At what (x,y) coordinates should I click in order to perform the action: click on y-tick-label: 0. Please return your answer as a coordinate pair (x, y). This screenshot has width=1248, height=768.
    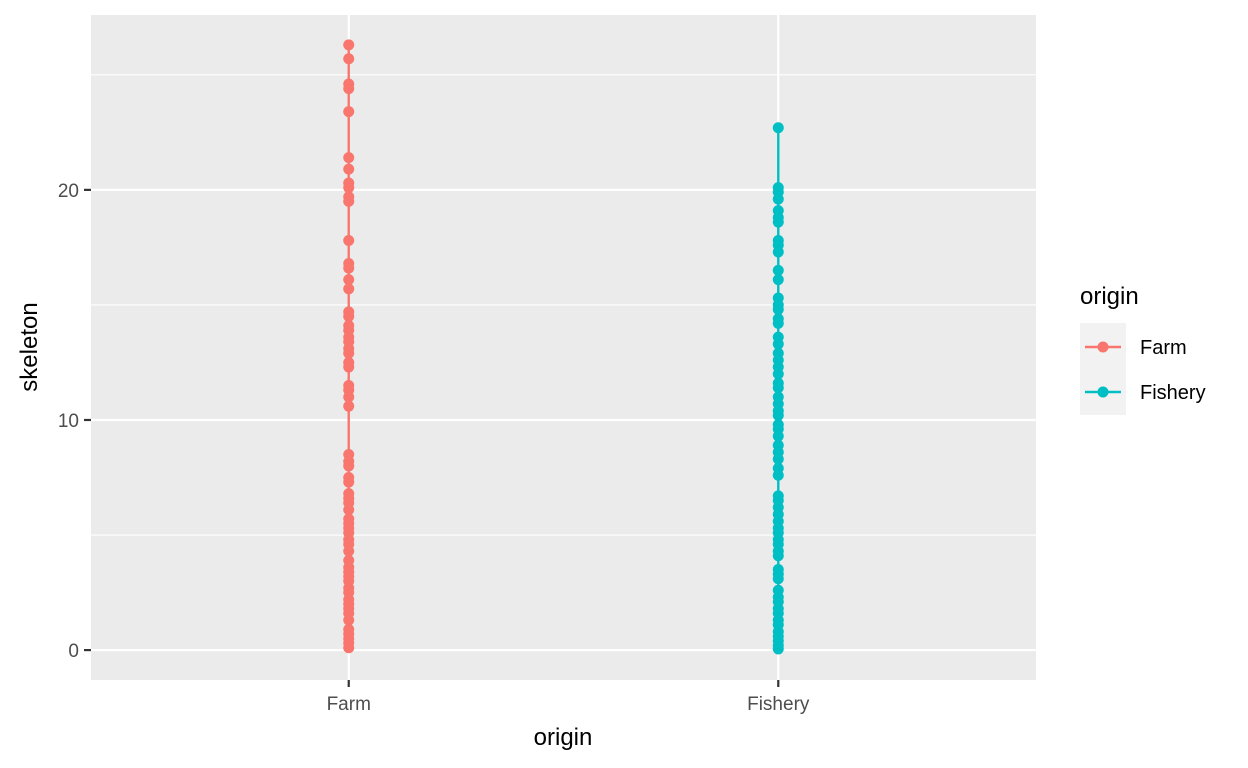
    Looking at the image, I should click on (73, 651).